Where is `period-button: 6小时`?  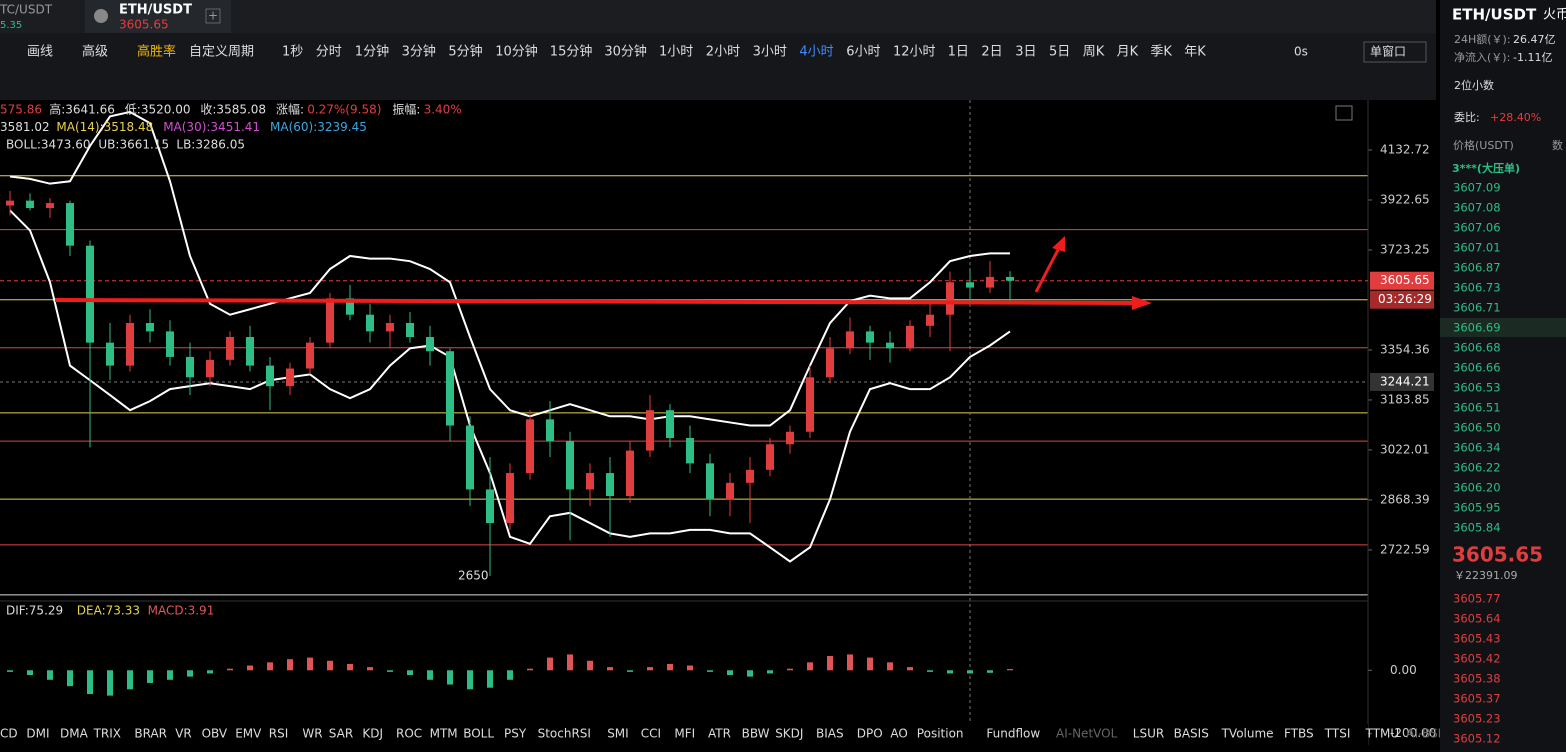 period-button: 6小时 is located at coordinates (863, 52).